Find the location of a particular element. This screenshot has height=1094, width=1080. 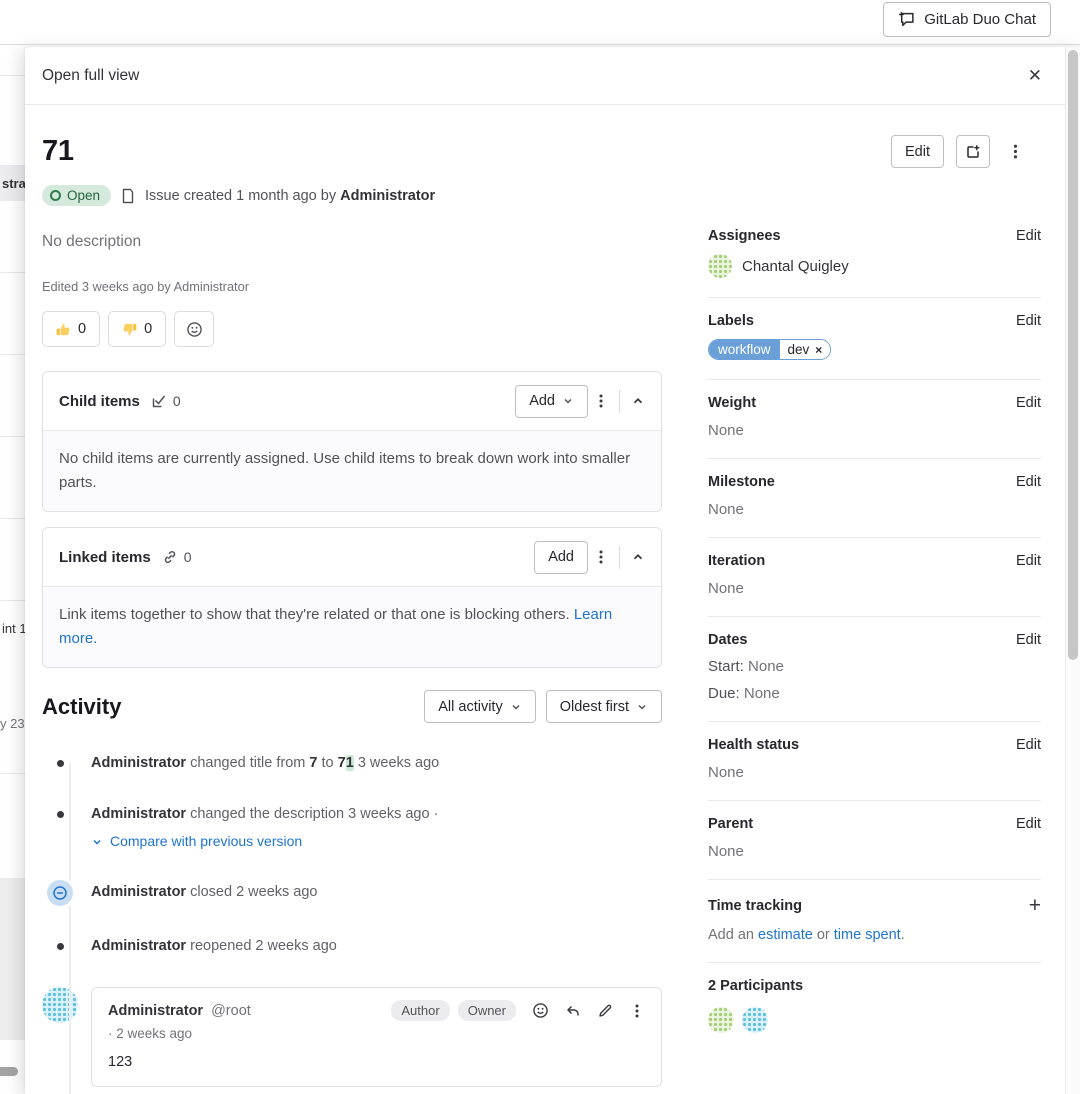

gitlab-duo-chat-button: GitLab Duo Chat is located at coordinates (967, 19).